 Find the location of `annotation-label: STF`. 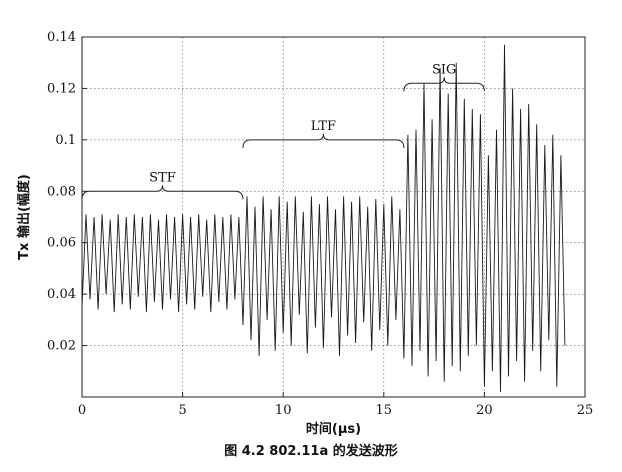

annotation-label: STF is located at coordinates (162, 177).